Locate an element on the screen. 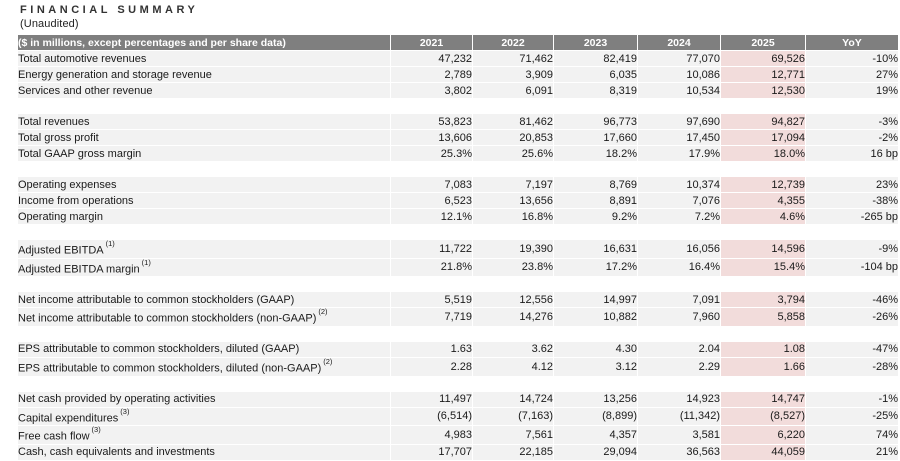  footnote-marker: (2) is located at coordinates (323, 312).